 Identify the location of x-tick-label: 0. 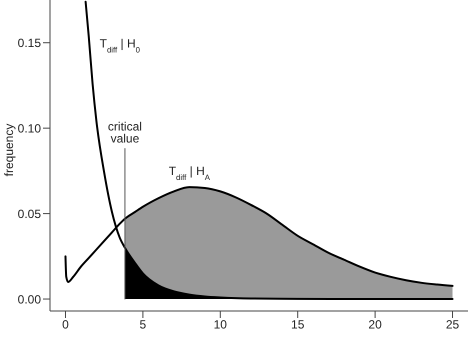
(66, 325).